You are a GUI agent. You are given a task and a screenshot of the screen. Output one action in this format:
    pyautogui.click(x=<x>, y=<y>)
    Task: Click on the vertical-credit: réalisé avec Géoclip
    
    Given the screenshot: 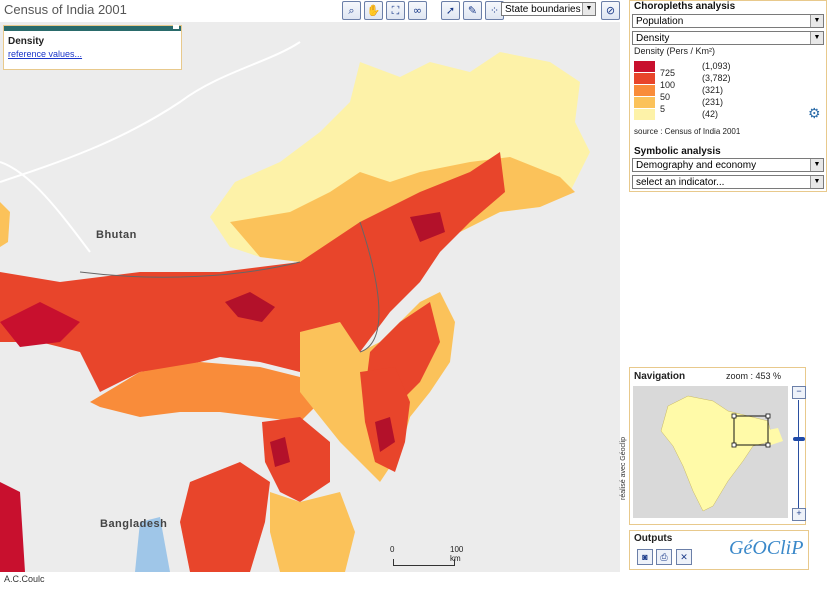 What is the action you would take?
    pyautogui.click(x=623, y=468)
    